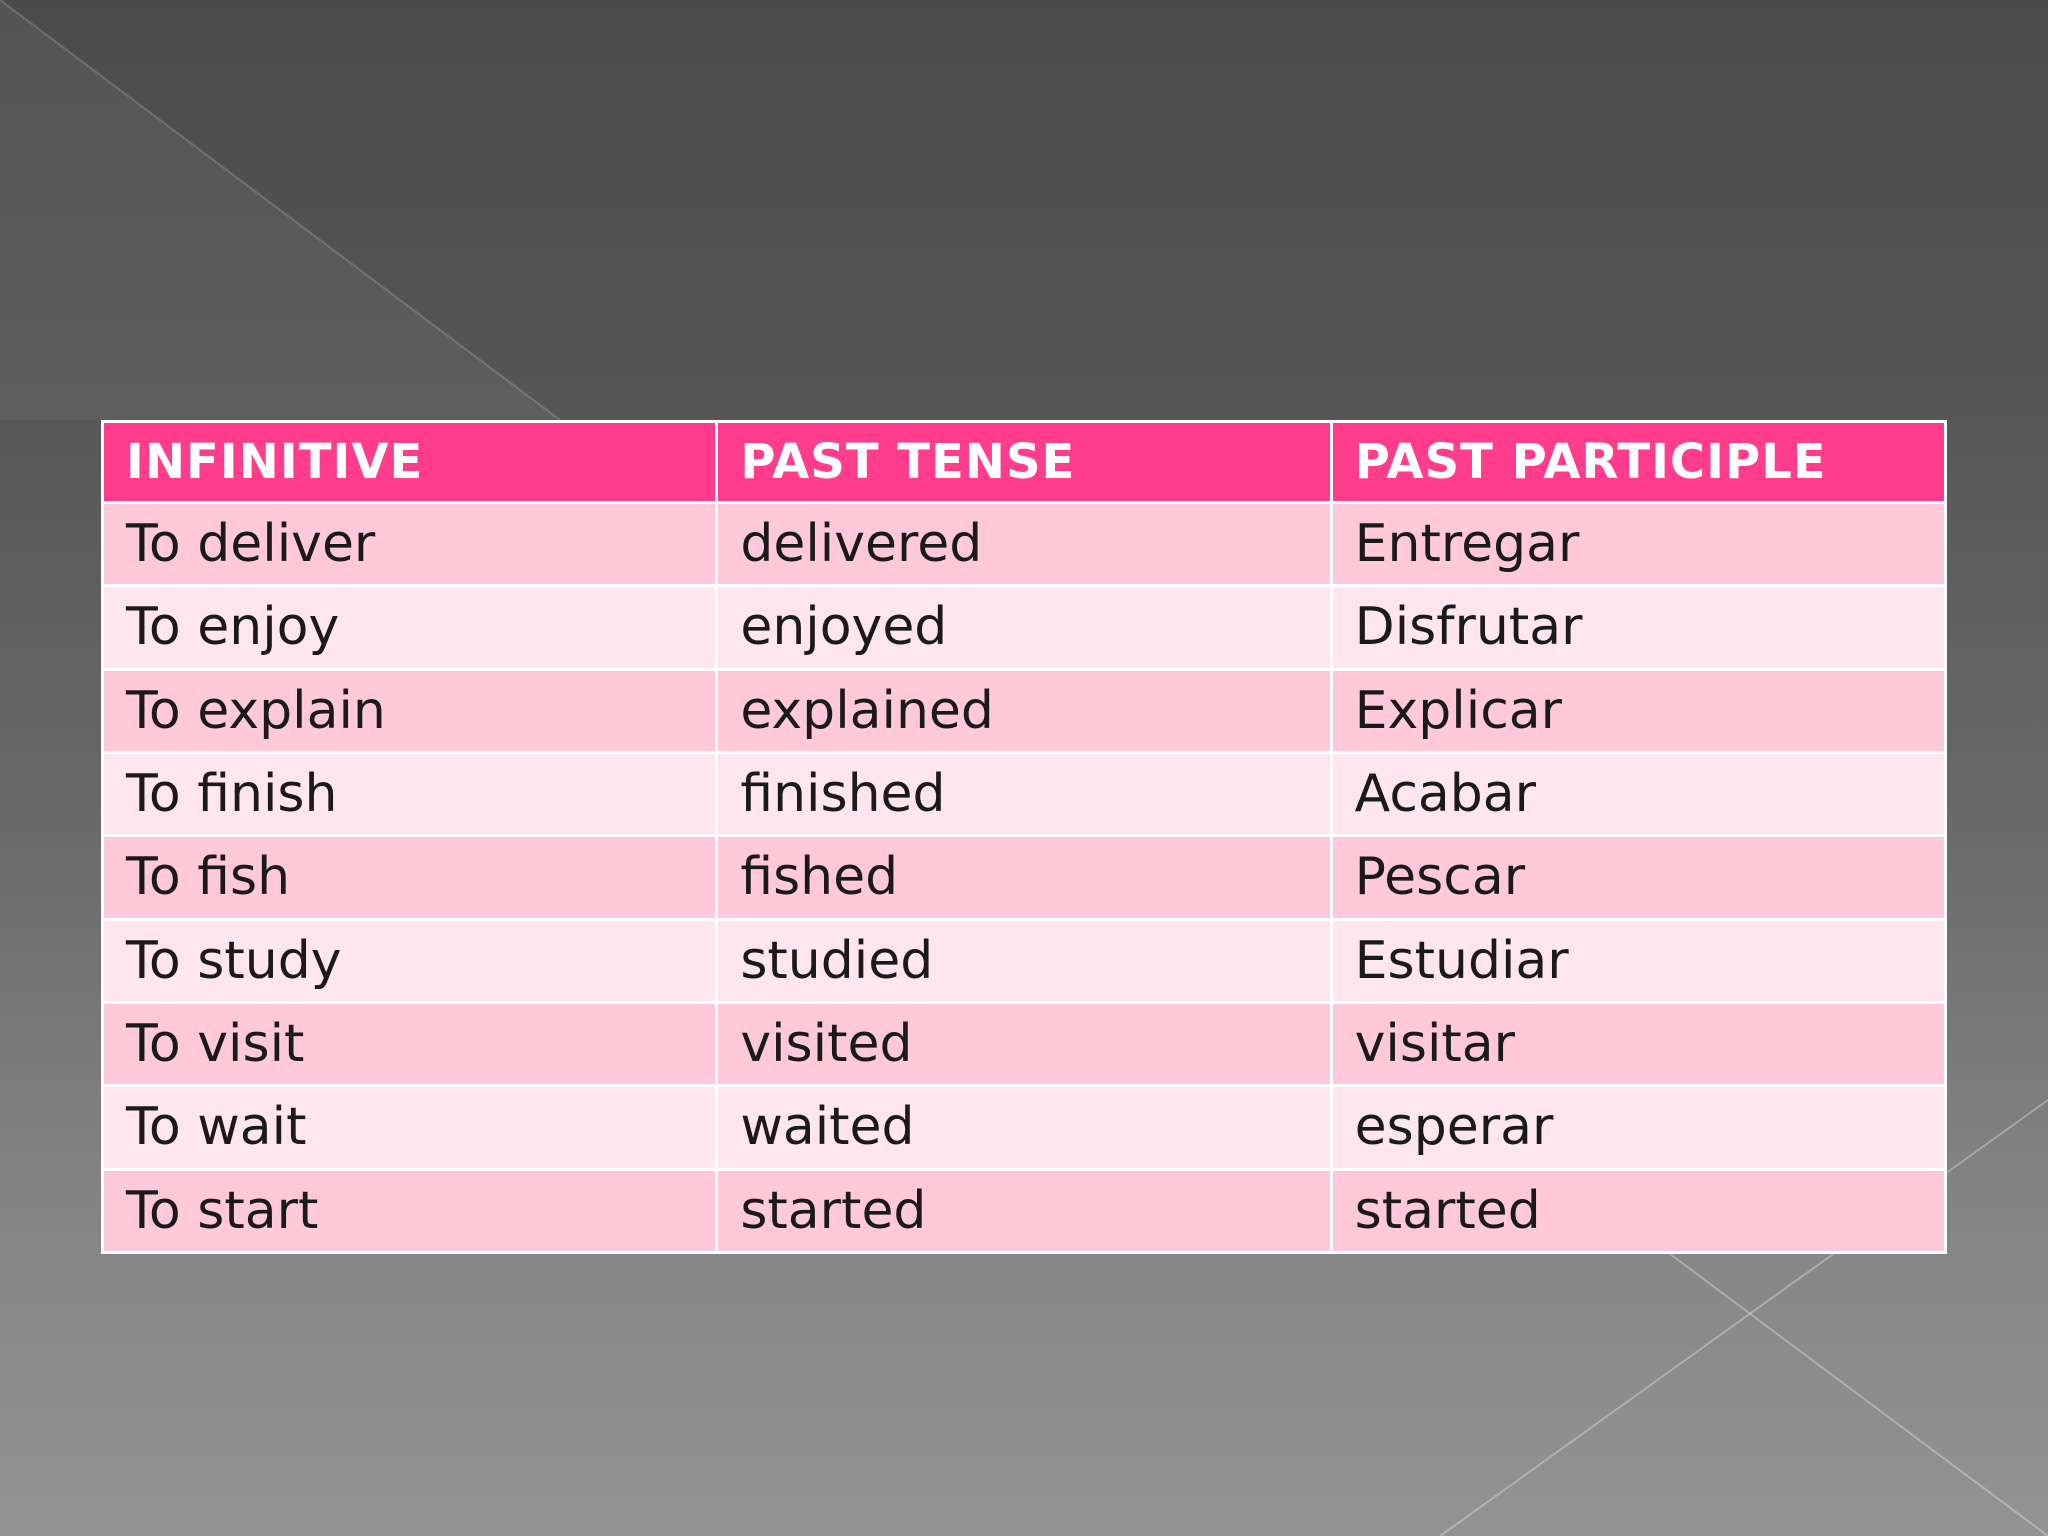 The width and height of the screenshot is (2048, 1536). I want to click on cell-past-participle: Acabar, so click(1638, 794).